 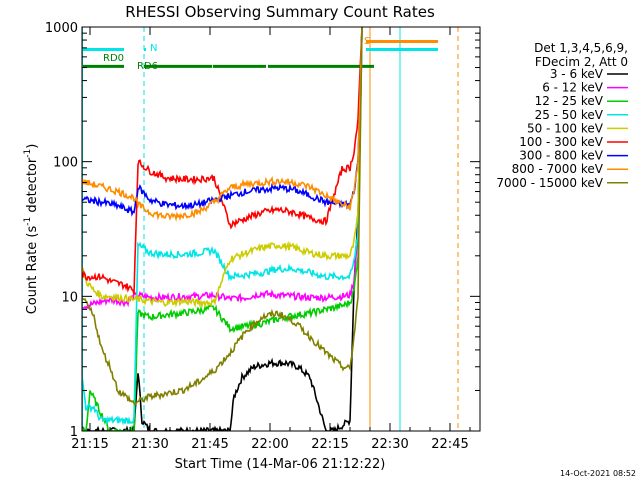 I want to click on y-axis-label-main: Count Rate (s, so click(x=32, y=270).